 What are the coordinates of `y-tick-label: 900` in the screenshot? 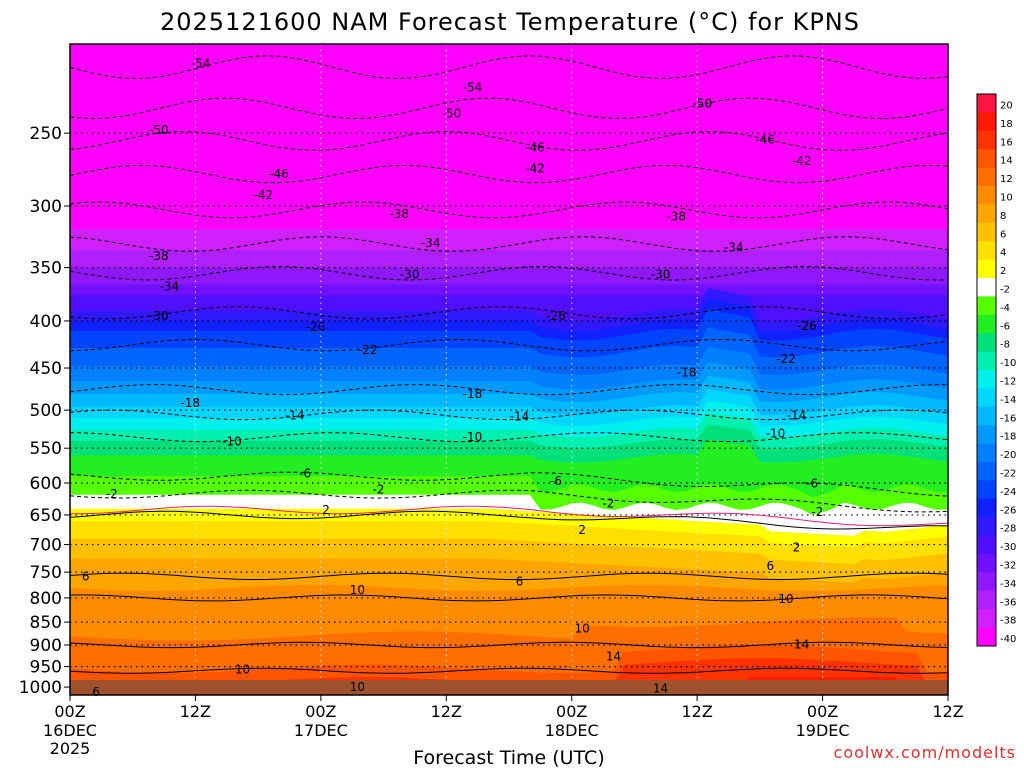 It's located at (46, 646).